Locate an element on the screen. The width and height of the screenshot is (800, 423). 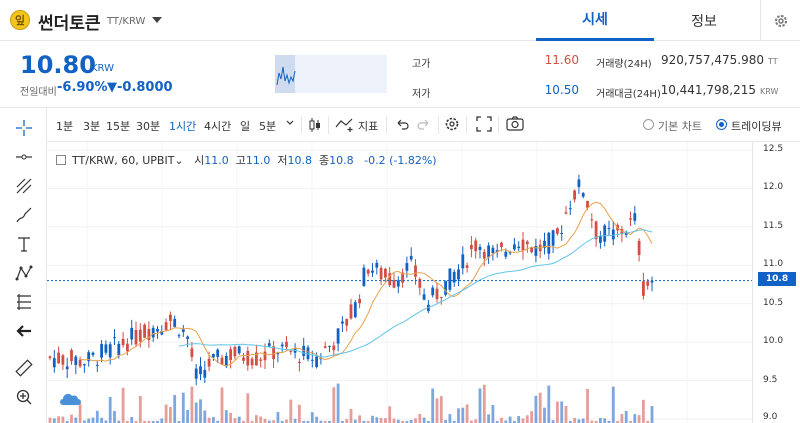
volume-label: 거래량(24H) is located at coordinates (624, 64).